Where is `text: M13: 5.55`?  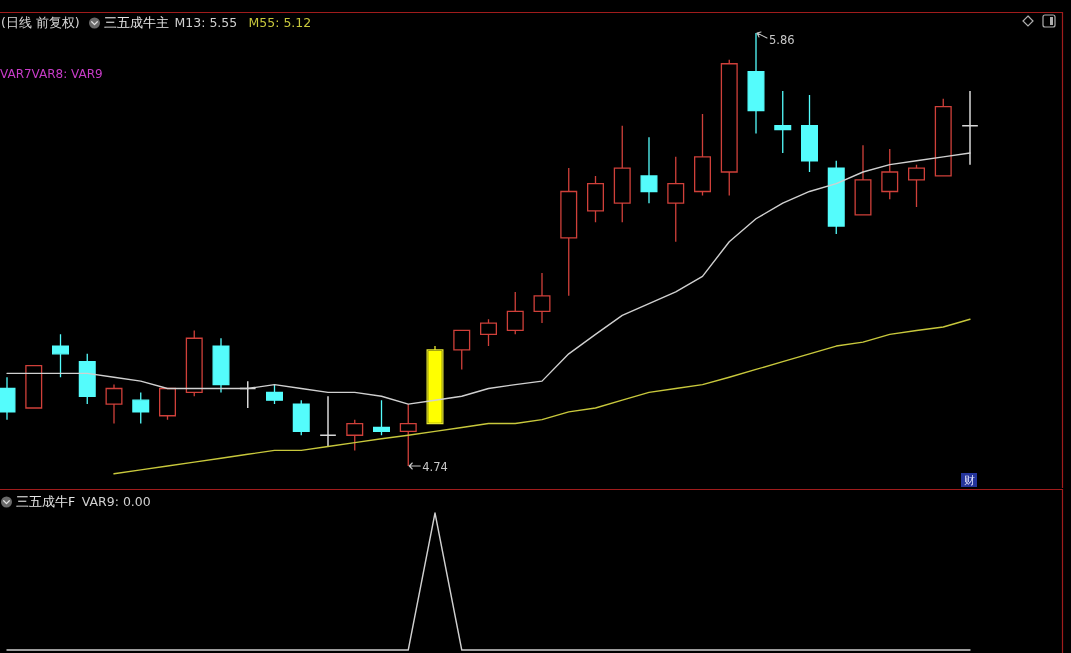
text: M13: 5.55 is located at coordinates (206, 22).